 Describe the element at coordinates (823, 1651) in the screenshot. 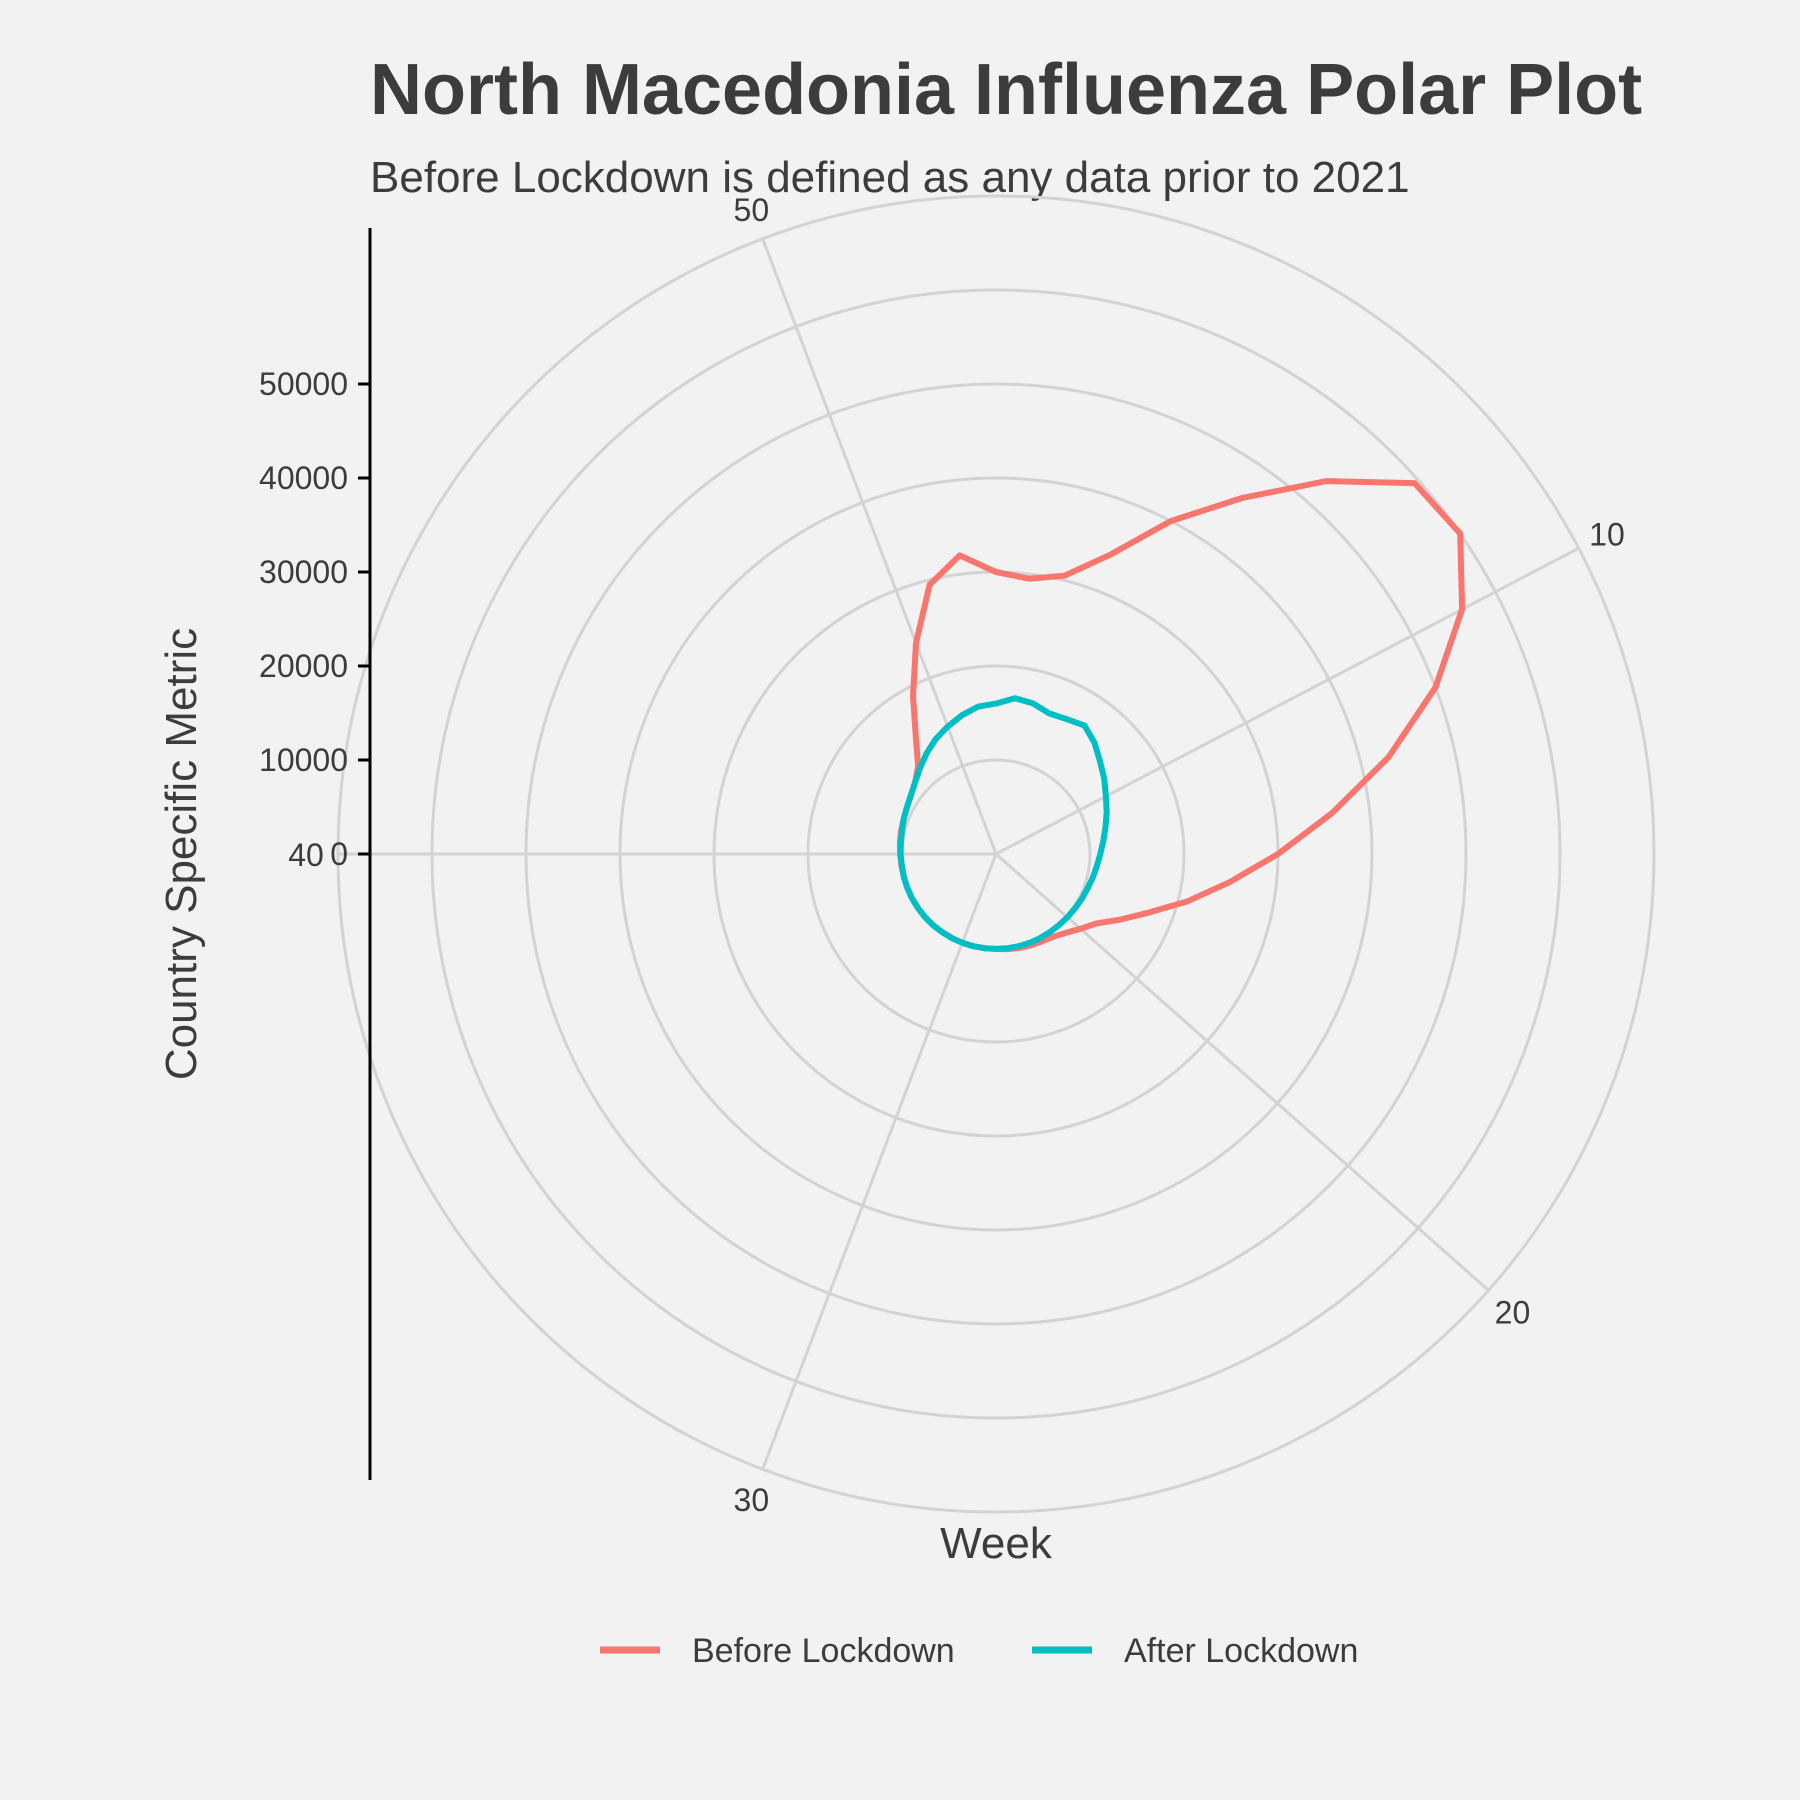

I see `legend-label: Before Lockdown` at that location.